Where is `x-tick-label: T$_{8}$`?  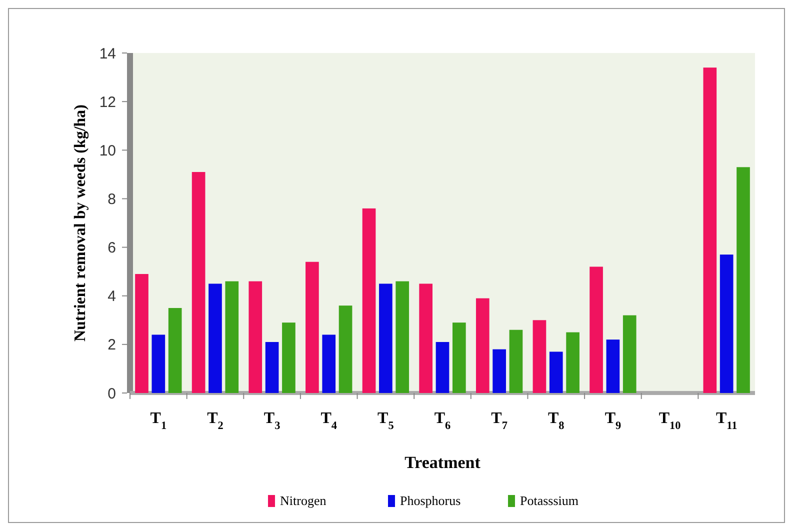
x-tick-label: T$_{8}$ is located at coordinates (556, 421).